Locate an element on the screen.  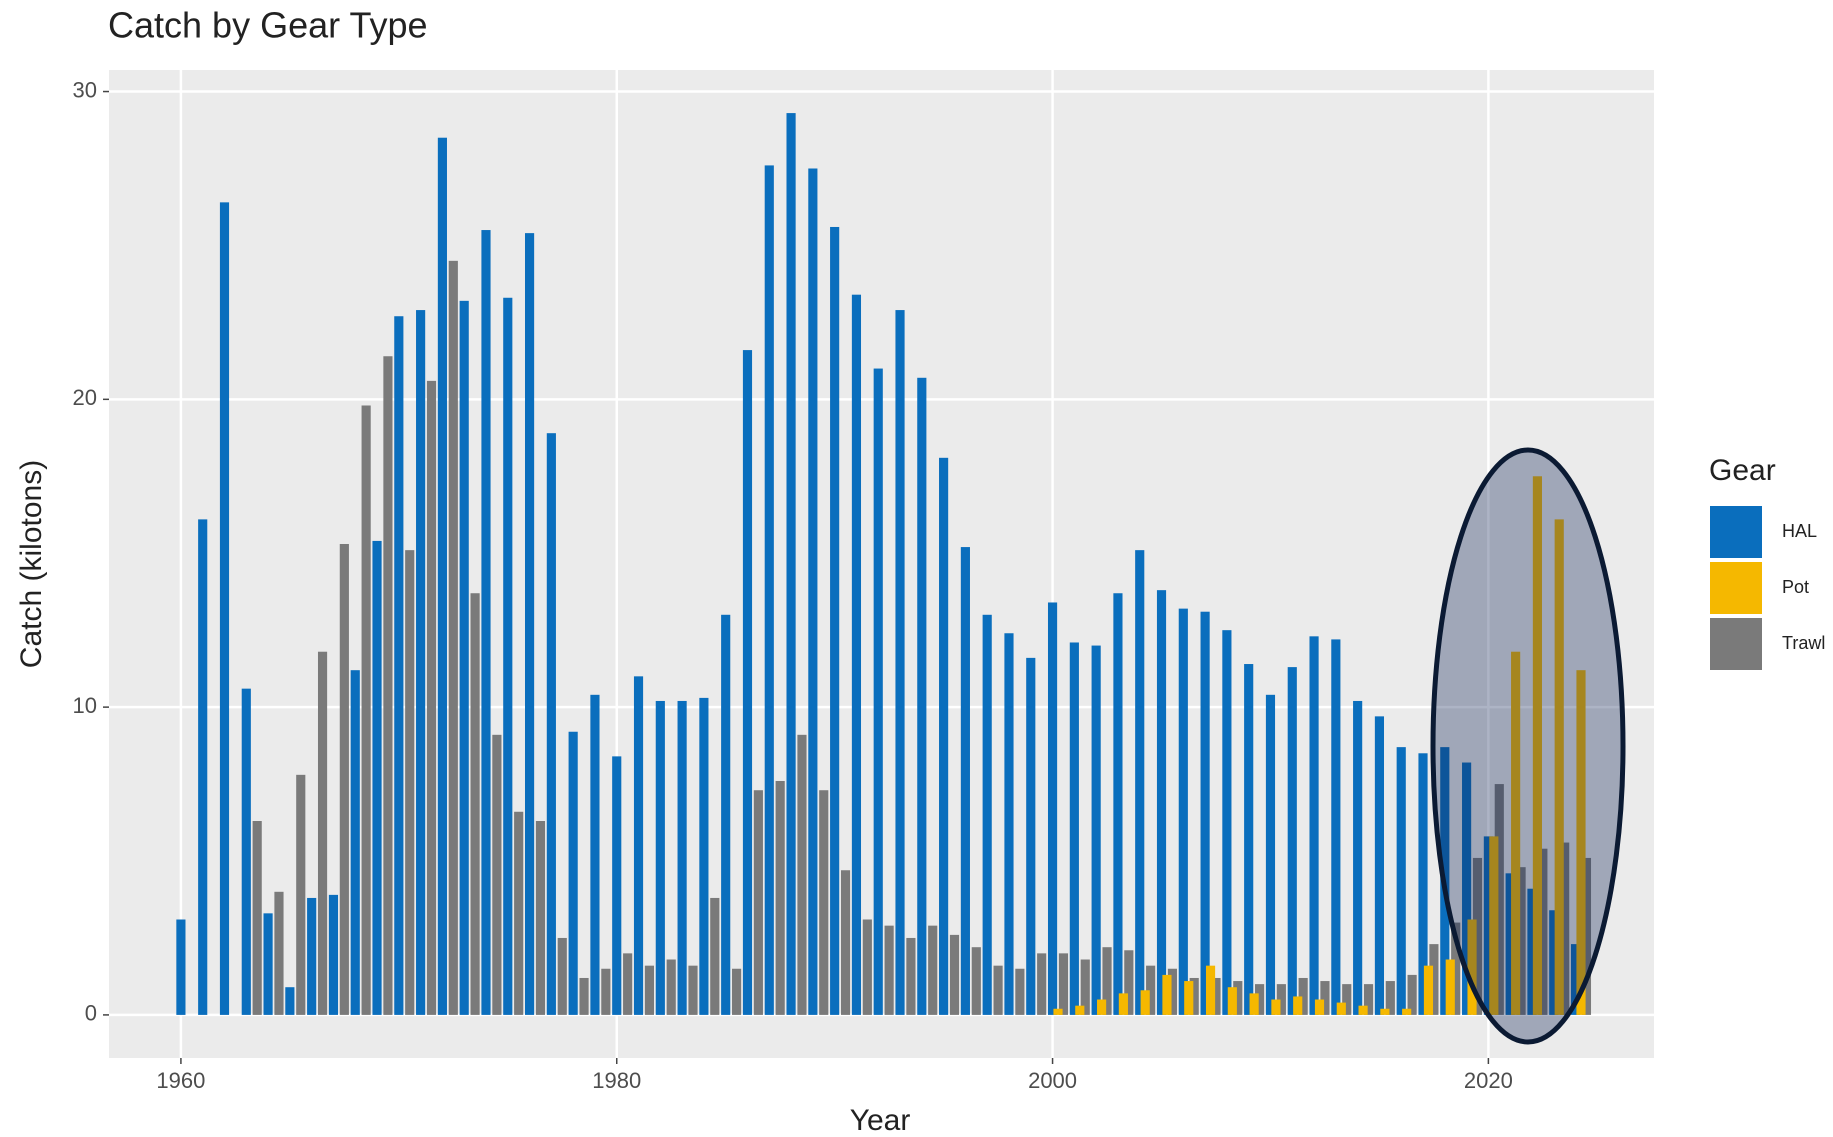
legend-label: Pot is located at coordinates (1795, 587).